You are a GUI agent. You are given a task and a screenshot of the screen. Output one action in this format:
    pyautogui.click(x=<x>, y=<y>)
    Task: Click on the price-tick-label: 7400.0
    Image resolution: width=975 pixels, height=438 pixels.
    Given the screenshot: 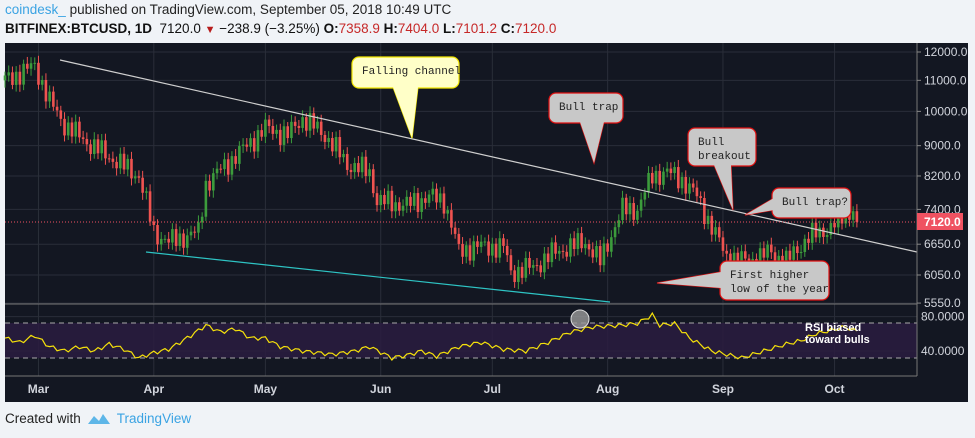 What is the action you would take?
    pyautogui.click(x=942, y=209)
    